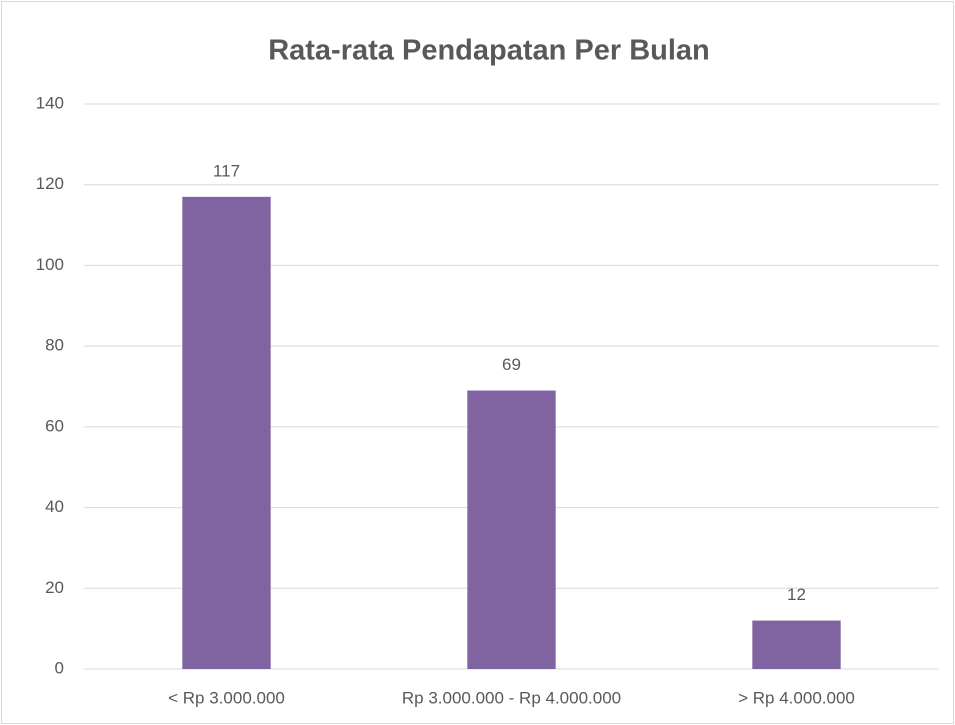 This screenshot has height=725, width=955. I want to click on x-tick-label: Rp 3.000.000 - Rp 4.000.000, so click(511, 697).